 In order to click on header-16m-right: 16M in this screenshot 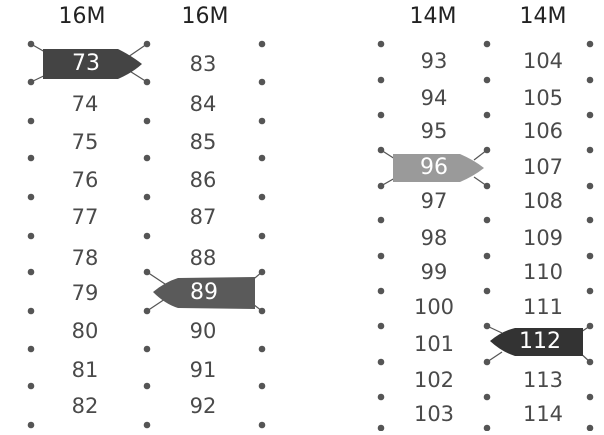, I will do `click(205, 16)`.